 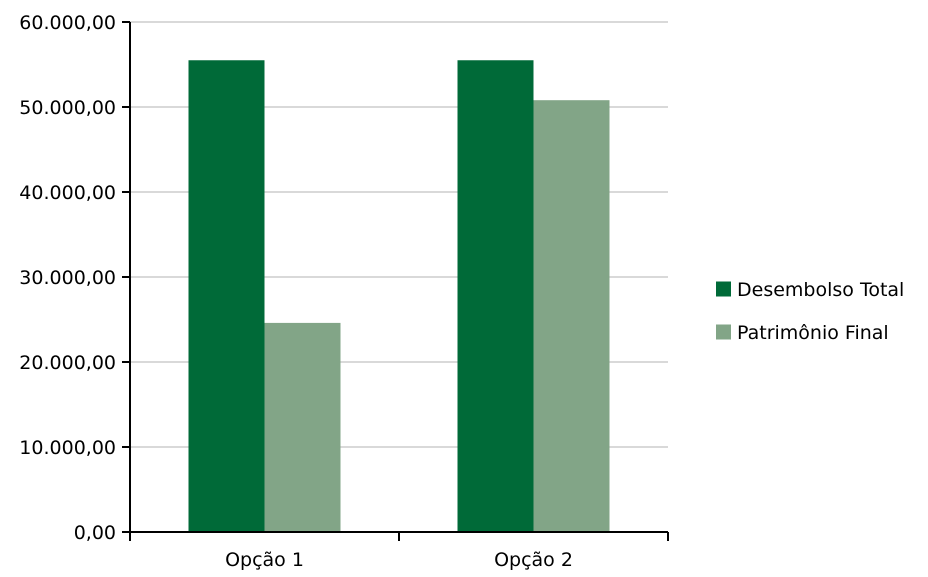 What do you see at coordinates (533, 560) in the screenshot?
I see `x-category-label: Opção 2` at bounding box center [533, 560].